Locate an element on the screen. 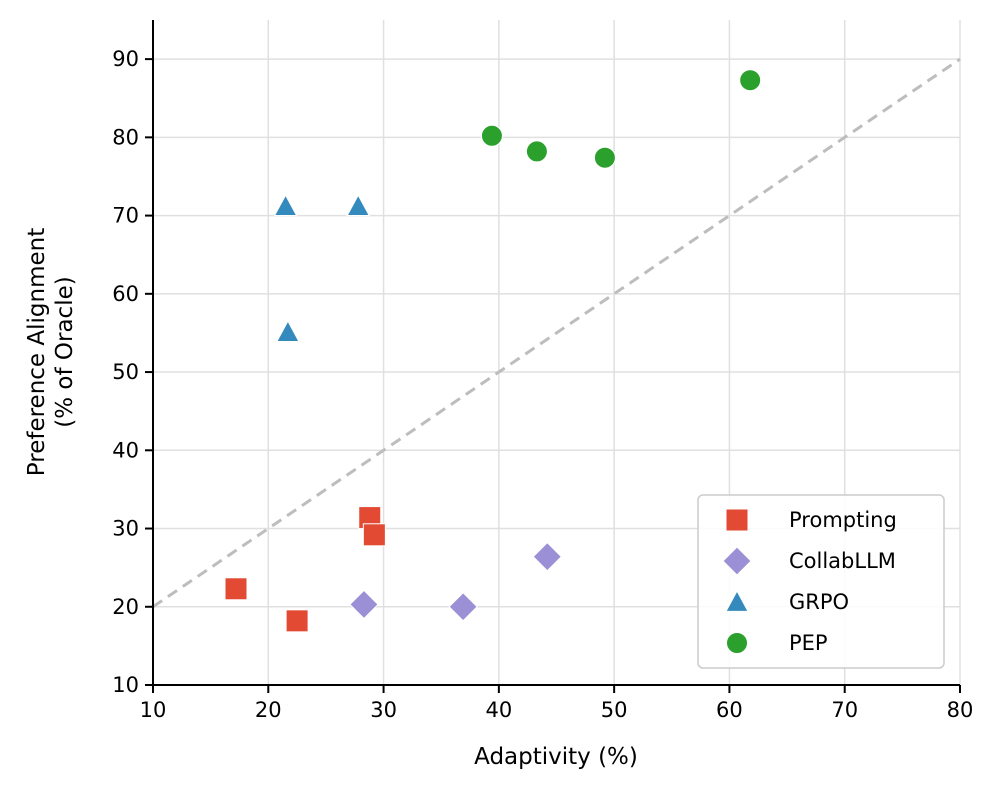 The image size is (998, 793). legend-grpo-label: GRPO is located at coordinates (819, 602).